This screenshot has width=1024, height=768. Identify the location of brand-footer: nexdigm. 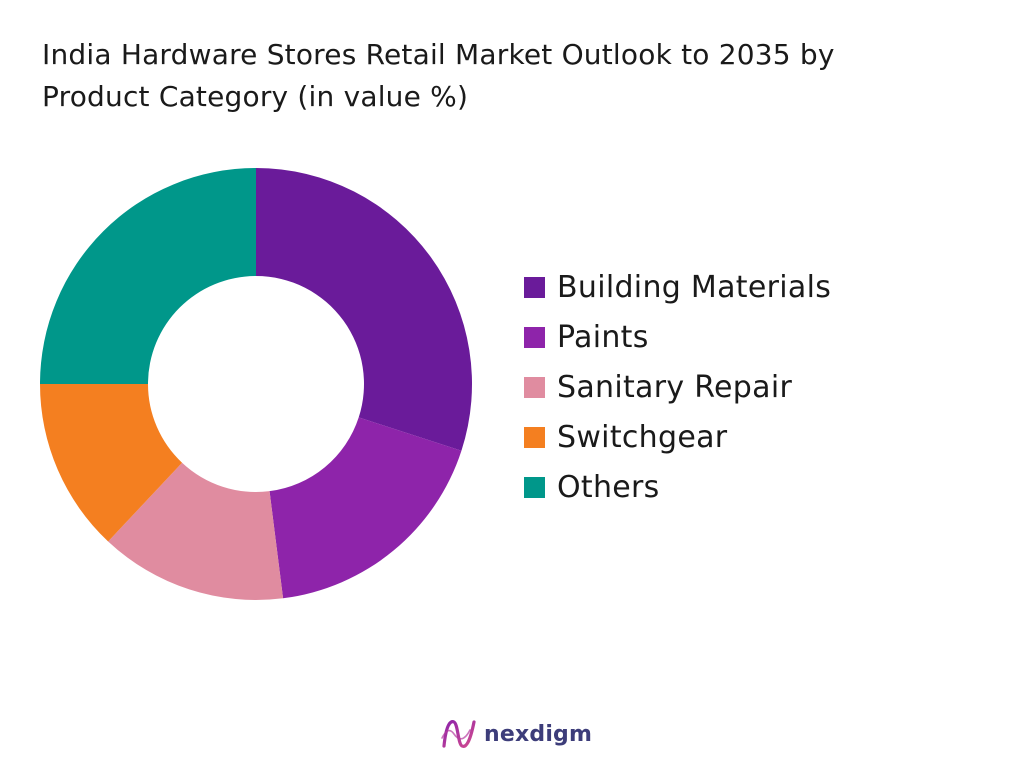
(516, 734).